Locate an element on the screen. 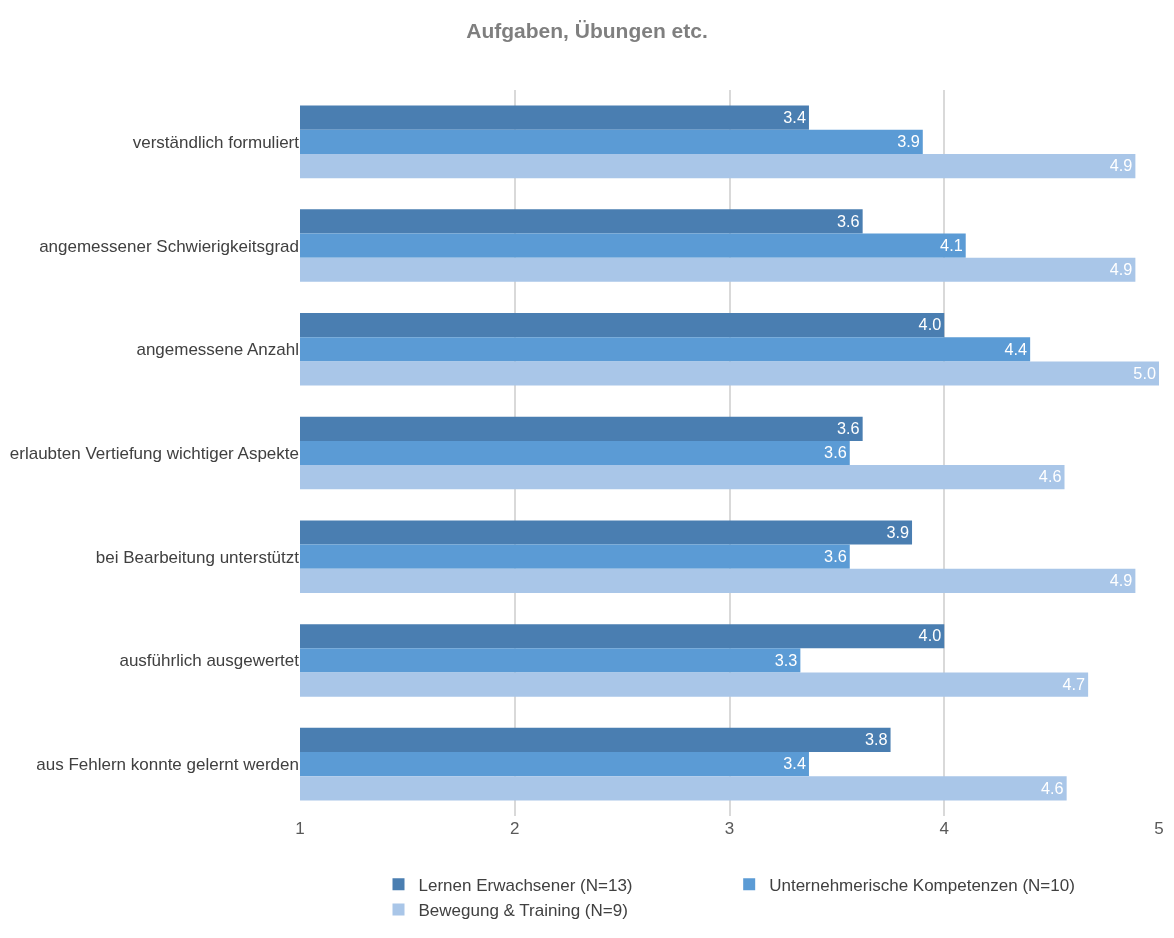 Image resolution: width=1174 pixels, height=938 pixels. legend-label: Bewegung & Training (N=9) is located at coordinates (523, 911).